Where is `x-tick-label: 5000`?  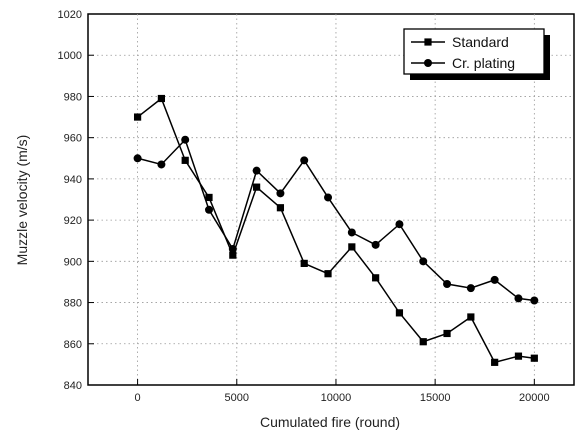 x-tick-label: 5000 is located at coordinates (237, 398).